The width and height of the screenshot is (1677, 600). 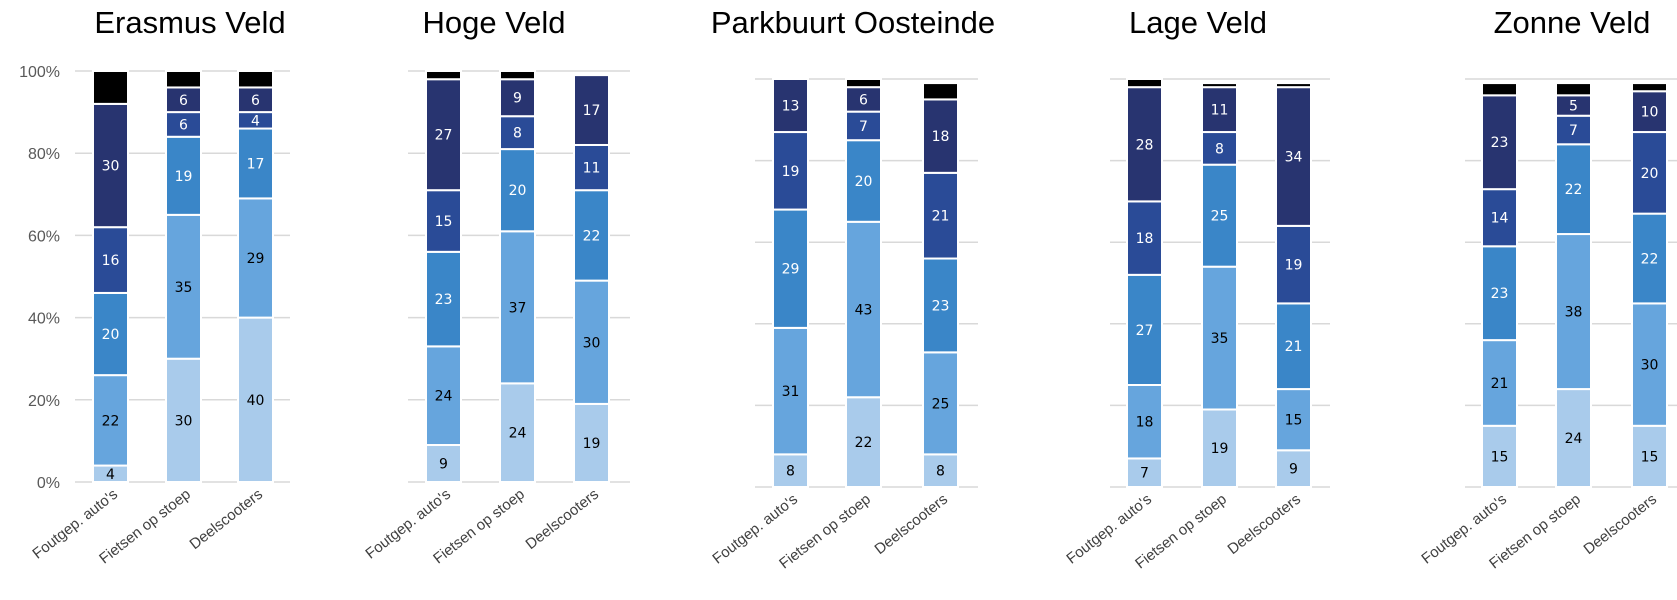 I want to click on data-label: 10, so click(x=1650, y=113).